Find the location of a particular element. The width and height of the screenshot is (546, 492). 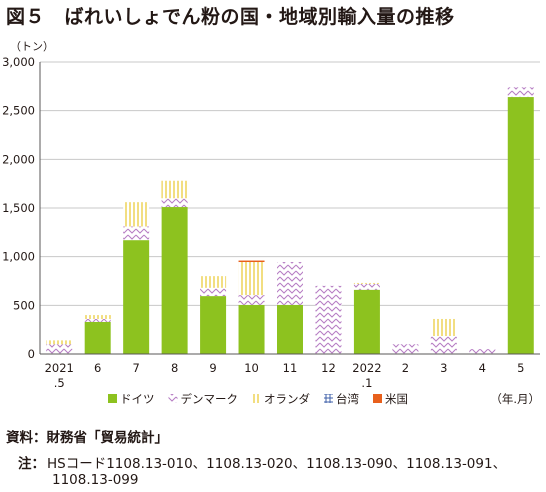

x-tick-label: 2021 is located at coordinates (59, 368).